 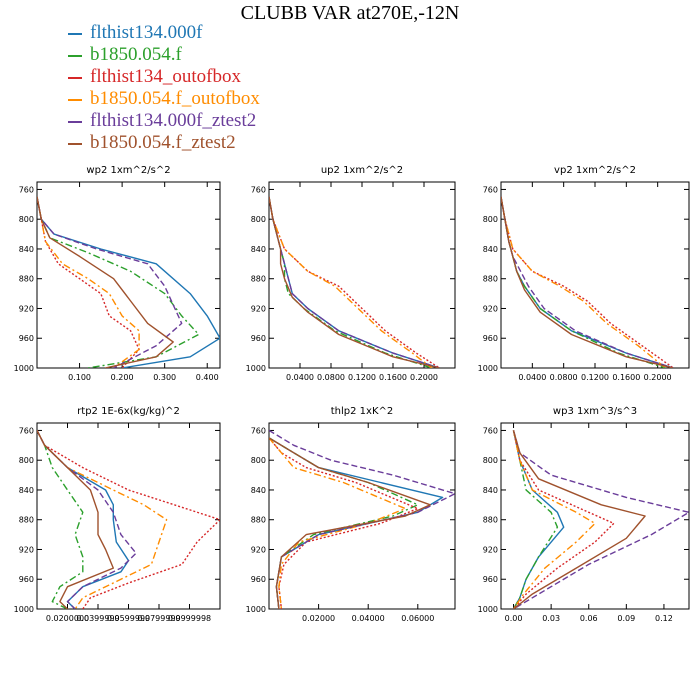 I want to click on page-title: CLUBB VAR at270E,-12N, so click(x=350, y=13).